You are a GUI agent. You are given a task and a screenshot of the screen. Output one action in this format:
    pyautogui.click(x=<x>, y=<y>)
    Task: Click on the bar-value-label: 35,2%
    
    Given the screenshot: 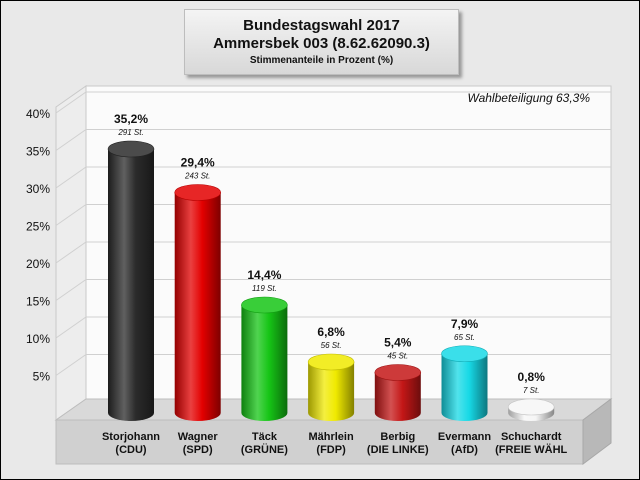 What is the action you would take?
    pyautogui.click(x=131, y=119)
    